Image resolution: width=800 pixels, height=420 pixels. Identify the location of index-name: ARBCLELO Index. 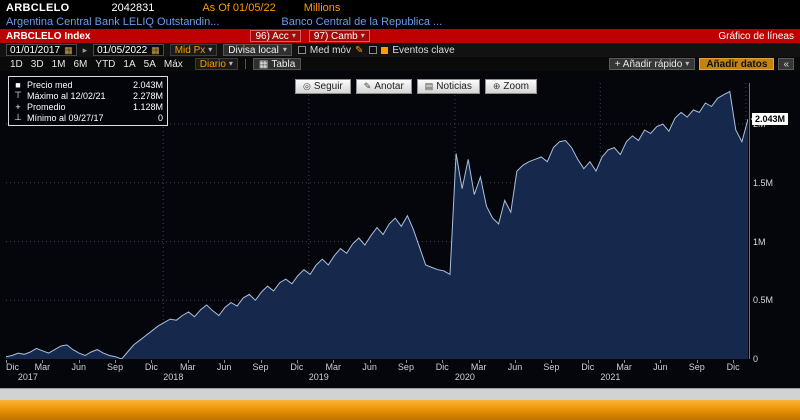
(48, 36).